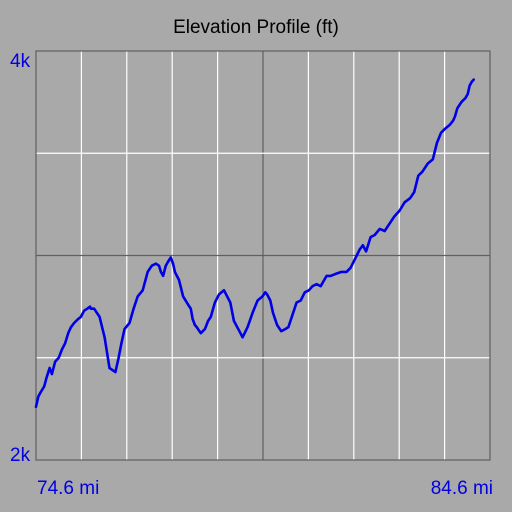  I want to click on x-tick-label-start: 74.6 mi, so click(68, 488).